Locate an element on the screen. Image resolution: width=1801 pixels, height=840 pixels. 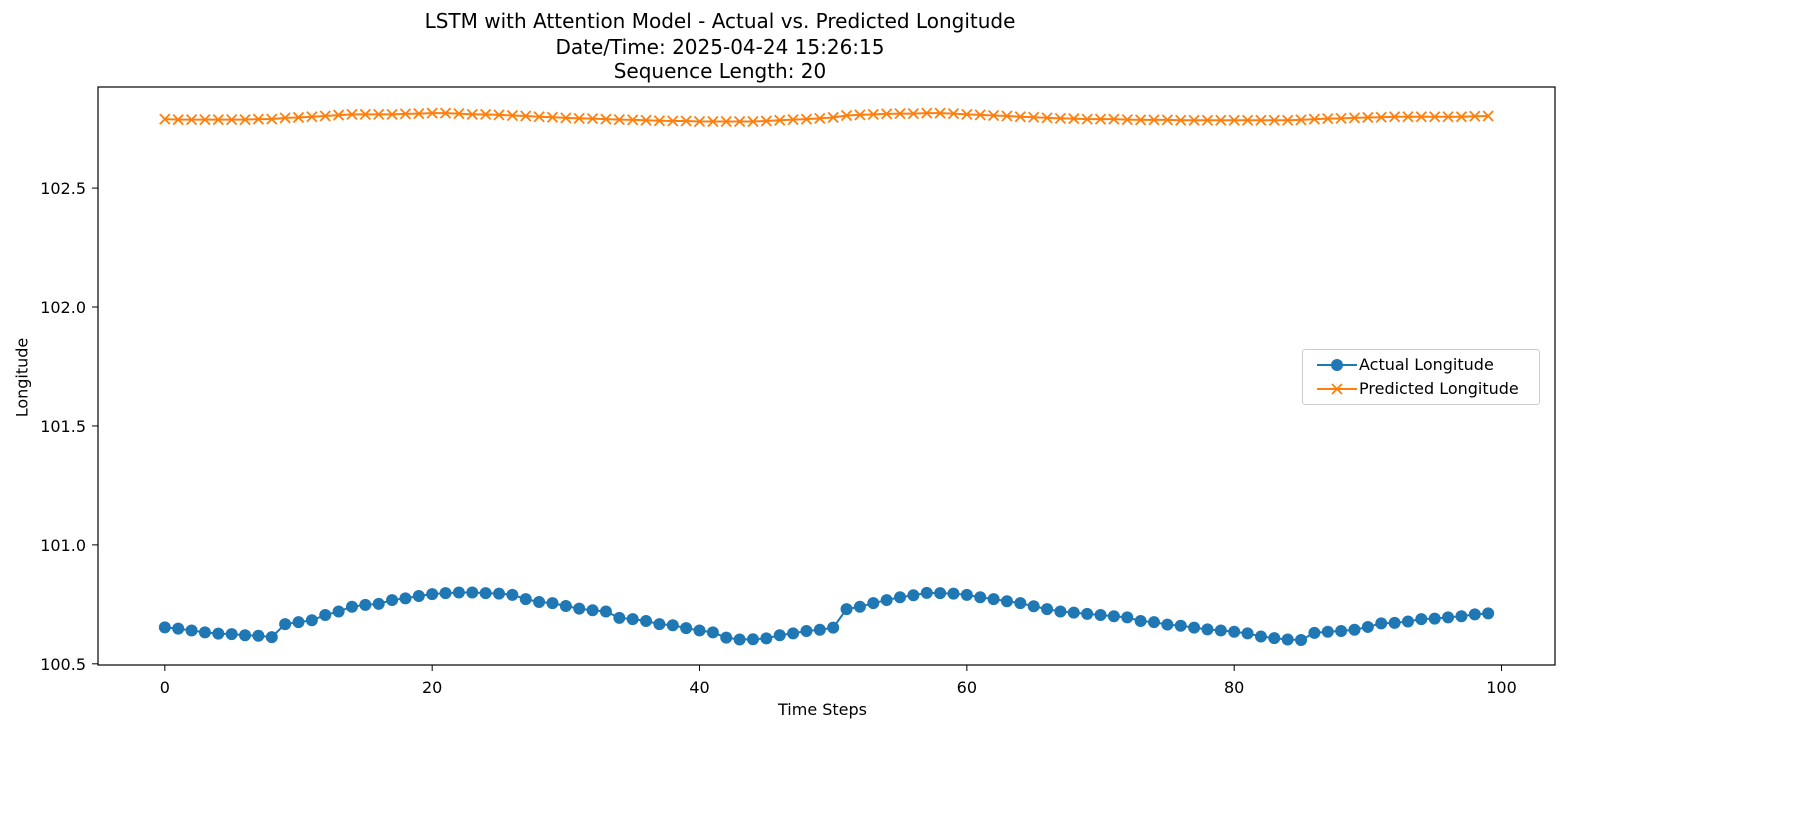
legend-marker-predicted is located at coordinates (1337, 389).